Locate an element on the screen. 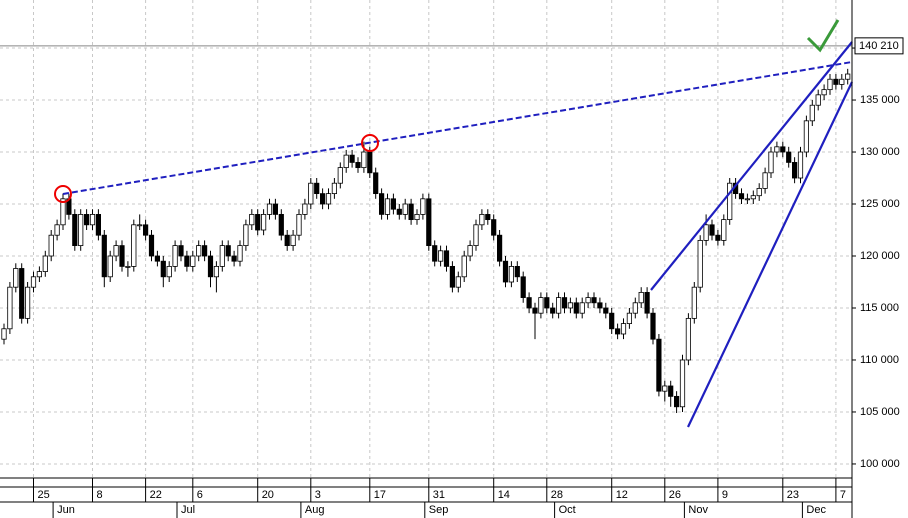  x-tick-label: 8 is located at coordinates (100, 495).